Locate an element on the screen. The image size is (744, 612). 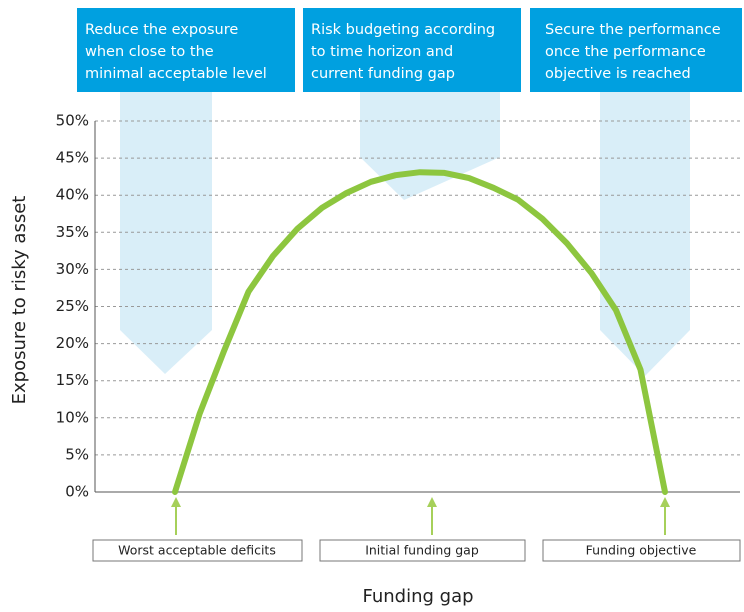
top-boxes is located at coordinates (409, 50).